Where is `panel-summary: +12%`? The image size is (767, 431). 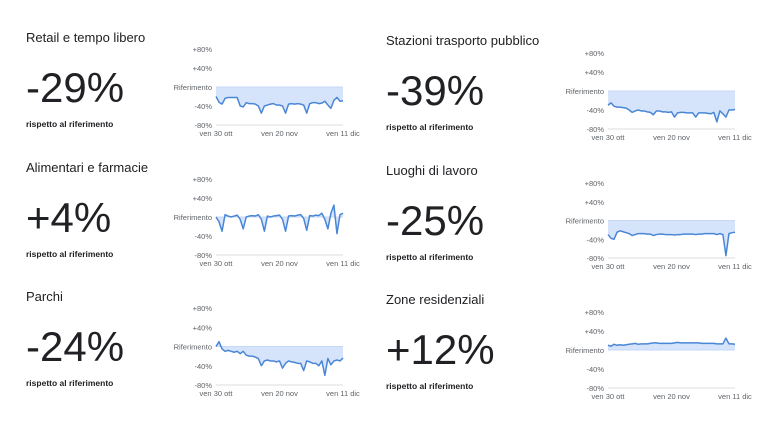 panel-summary: +12% is located at coordinates (440, 349).